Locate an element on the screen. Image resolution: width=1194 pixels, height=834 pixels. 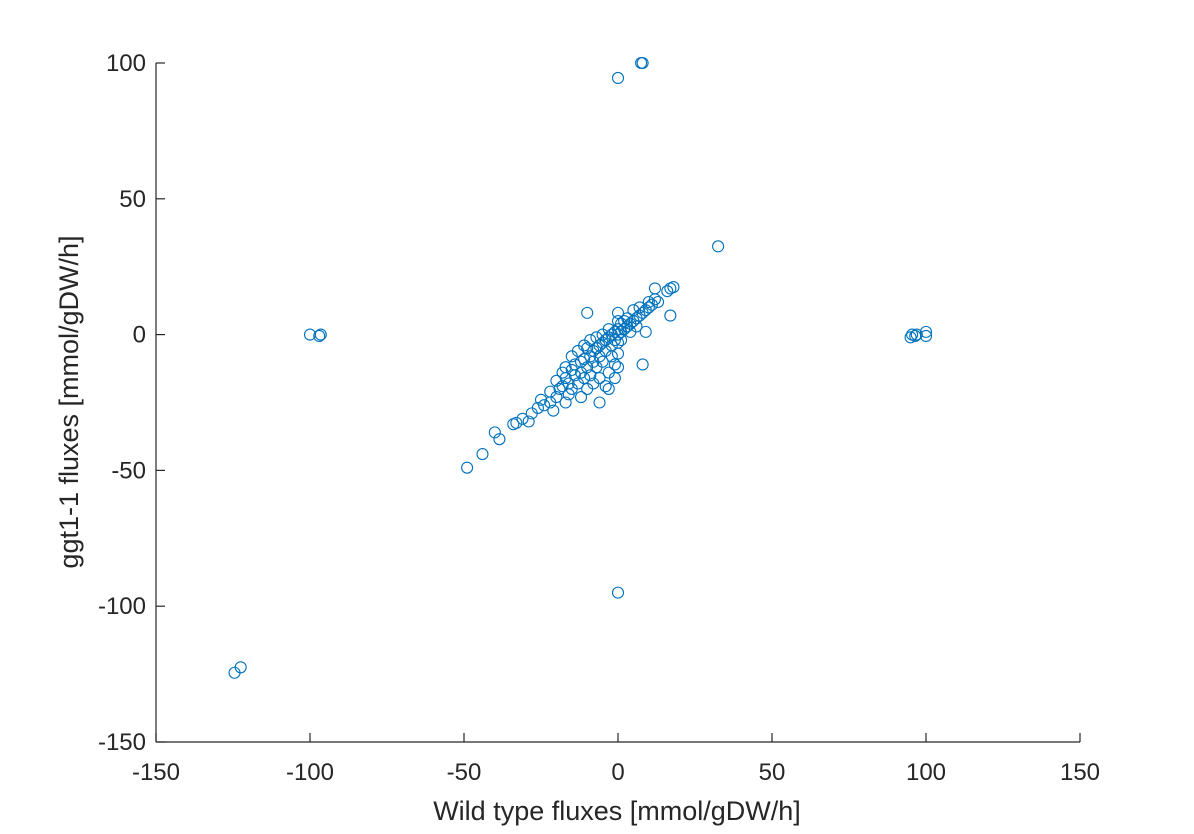
x-tick-label: -100 is located at coordinates (310, 772).